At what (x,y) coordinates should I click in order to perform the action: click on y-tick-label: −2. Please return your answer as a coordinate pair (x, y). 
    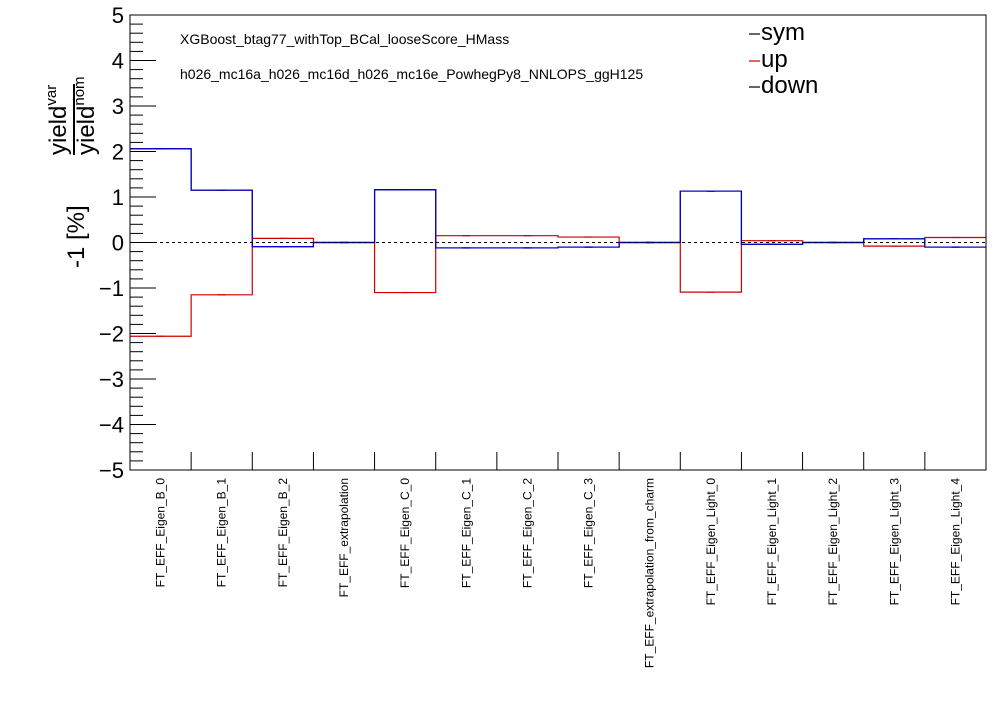
    Looking at the image, I should click on (111, 334).